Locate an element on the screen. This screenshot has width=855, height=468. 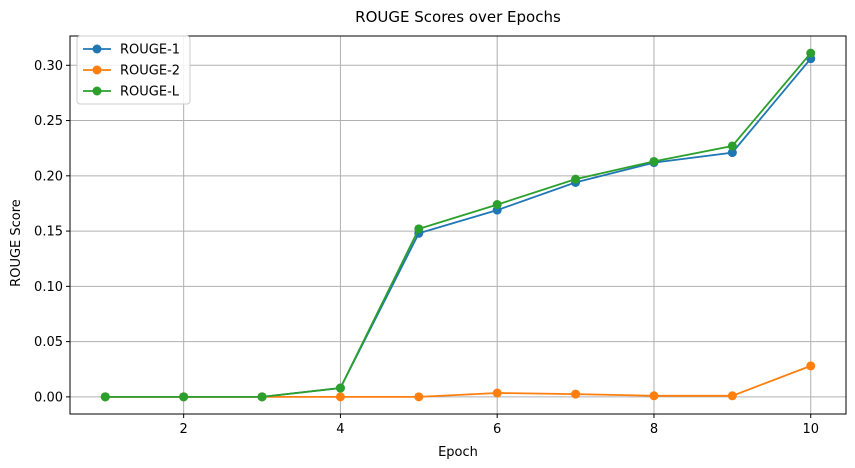
y-tick-label: 0.15 is located at coordinates (48, 232).